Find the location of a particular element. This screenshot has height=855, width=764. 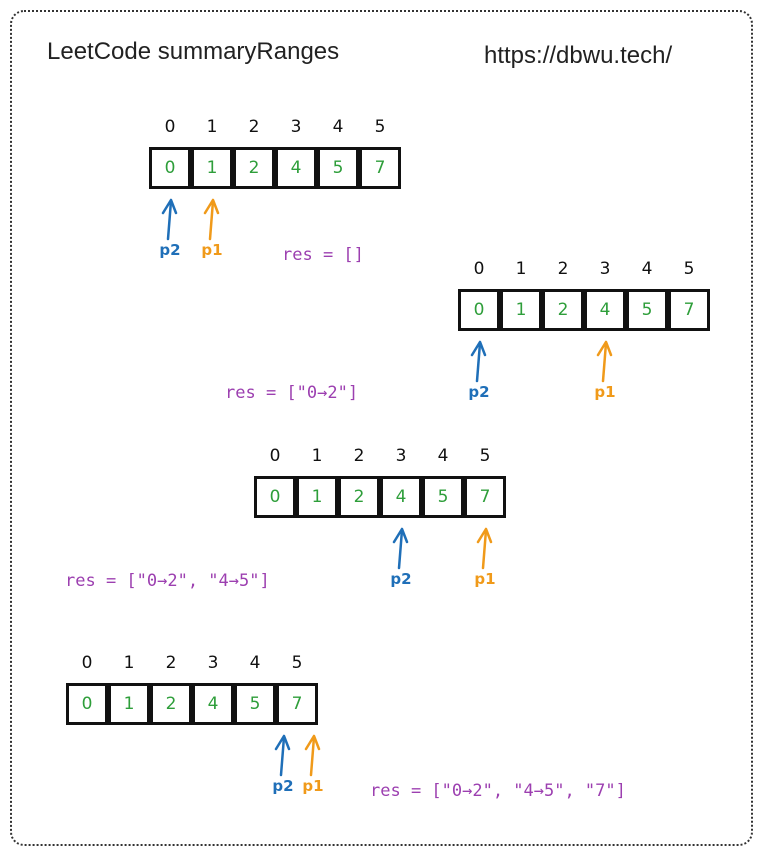

result-step-2: res = ["0→2"] is located at coordinates (292, 393).